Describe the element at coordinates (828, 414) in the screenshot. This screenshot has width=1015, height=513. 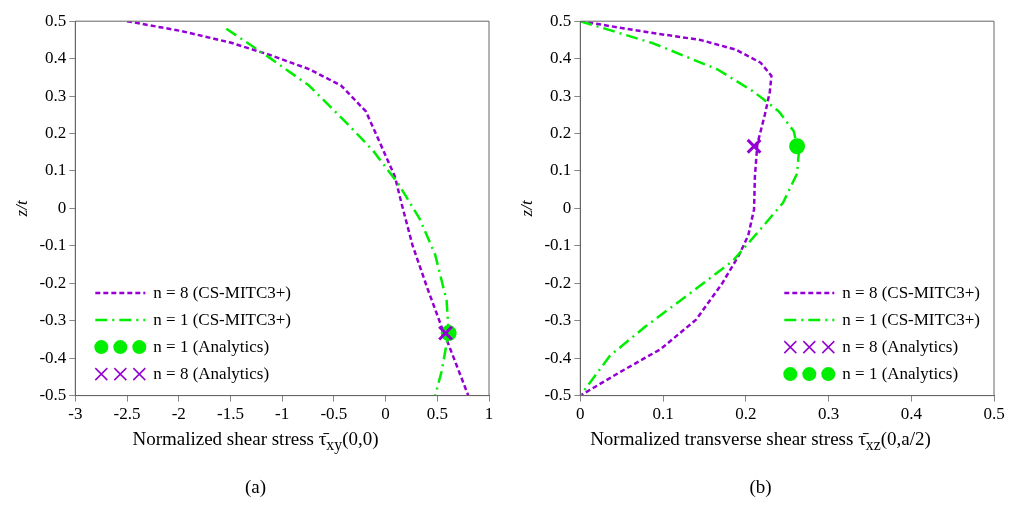
I see `x-tick-label: 0.3` at that location.